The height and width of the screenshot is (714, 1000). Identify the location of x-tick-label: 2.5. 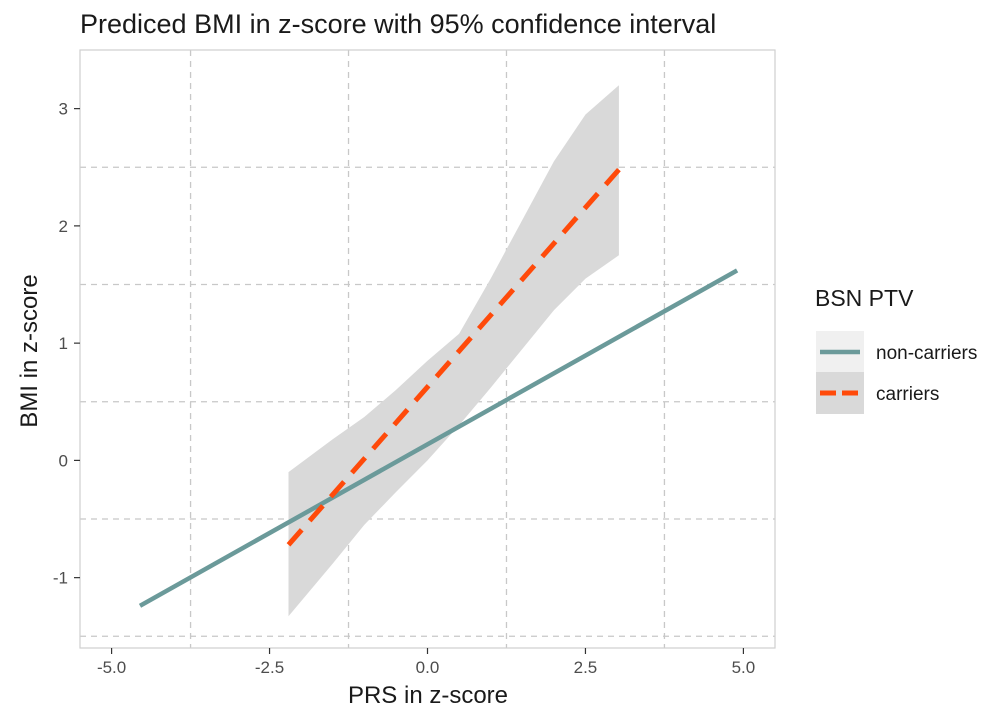
(586, 667).